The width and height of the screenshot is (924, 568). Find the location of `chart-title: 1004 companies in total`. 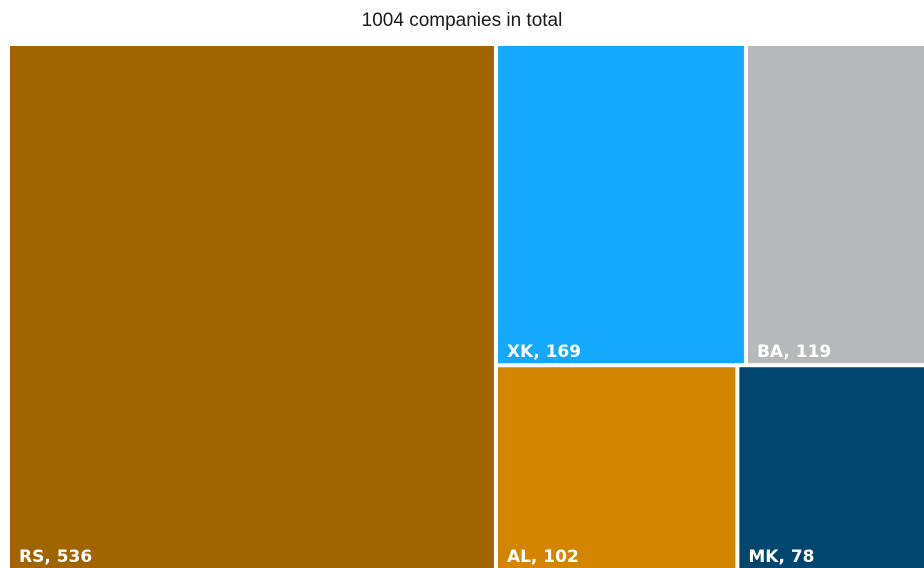

chart-title: 1004 companies in total is located at coordinates (462, 20).